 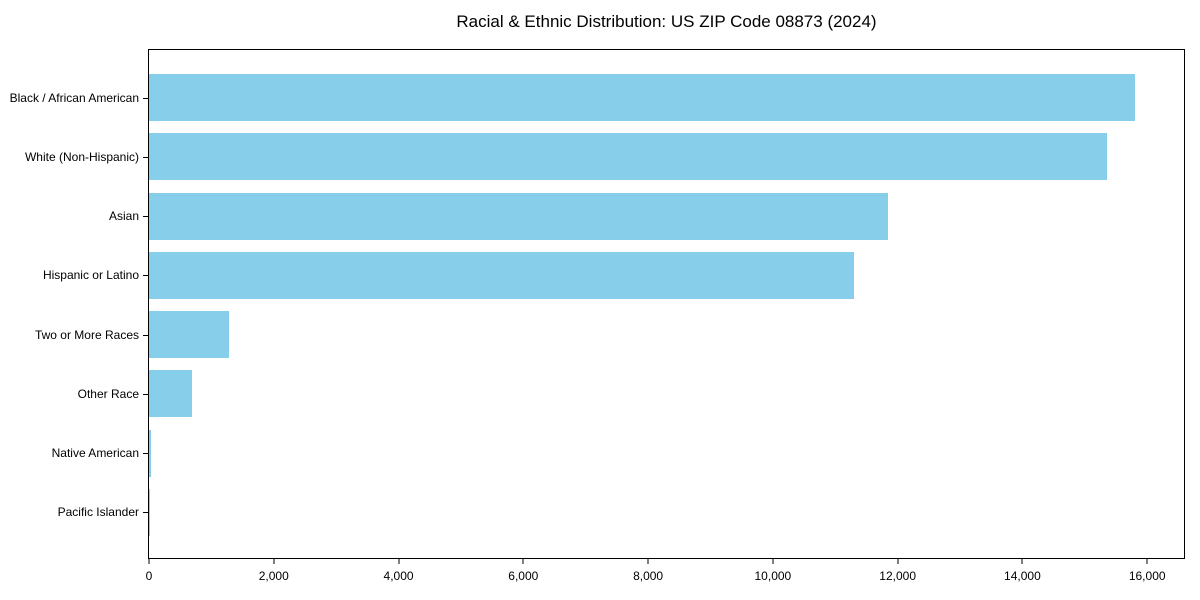 What do you see at coordinates (81, 156) in the screenshot?
I see `y-axis-label: White (Non-Hispanic)` at bounding box center [81, 156].